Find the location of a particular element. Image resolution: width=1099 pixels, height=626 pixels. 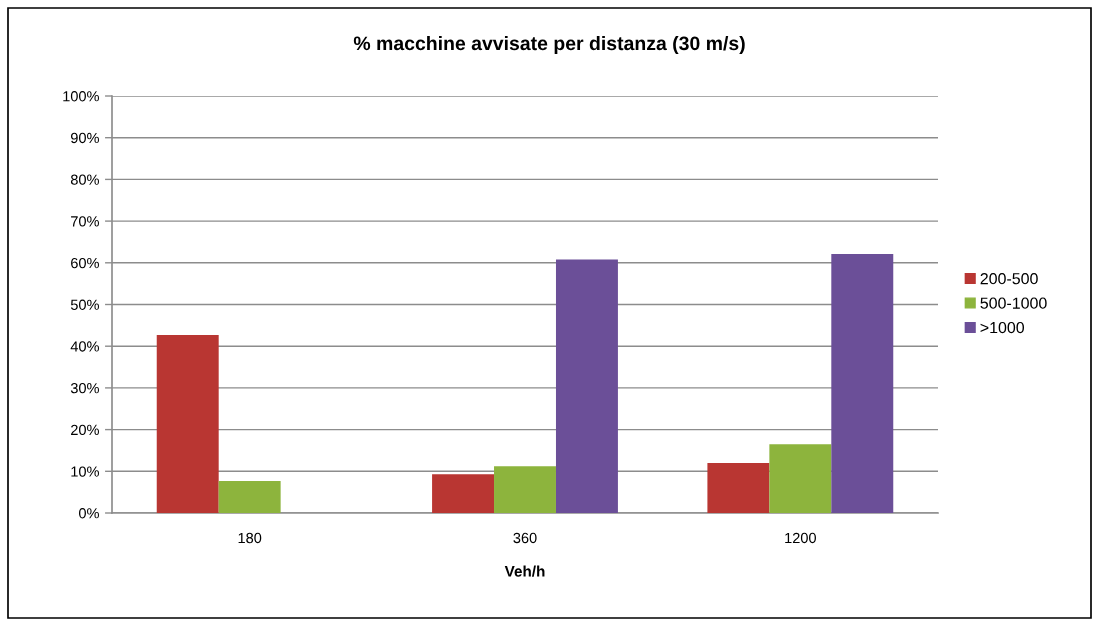

y-tick-label: 70% is located at coordinates (85, 221).